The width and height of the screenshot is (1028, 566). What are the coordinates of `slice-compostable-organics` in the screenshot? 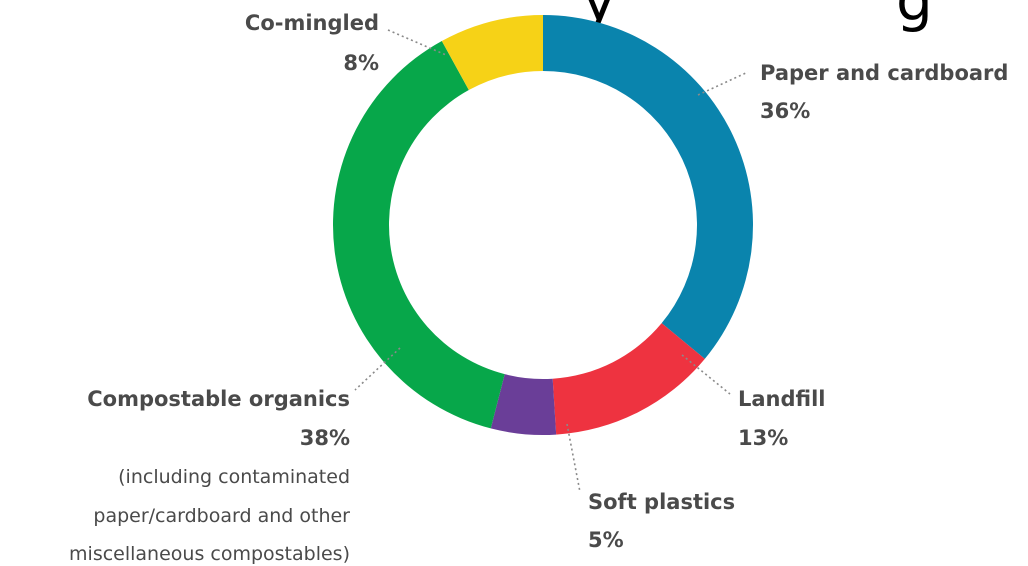 It's located at (418, 234).